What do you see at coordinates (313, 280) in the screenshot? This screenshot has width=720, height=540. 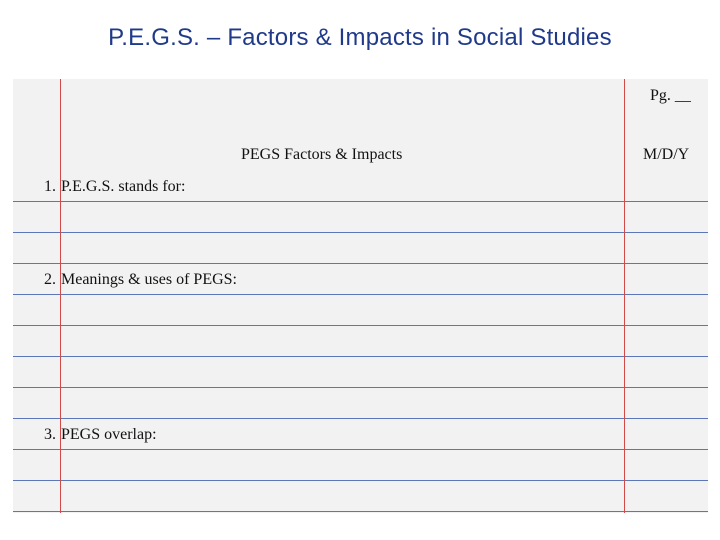 I see `list-item: 2. Meanings & uses of PEGS:` at bounding box center [313, 280].